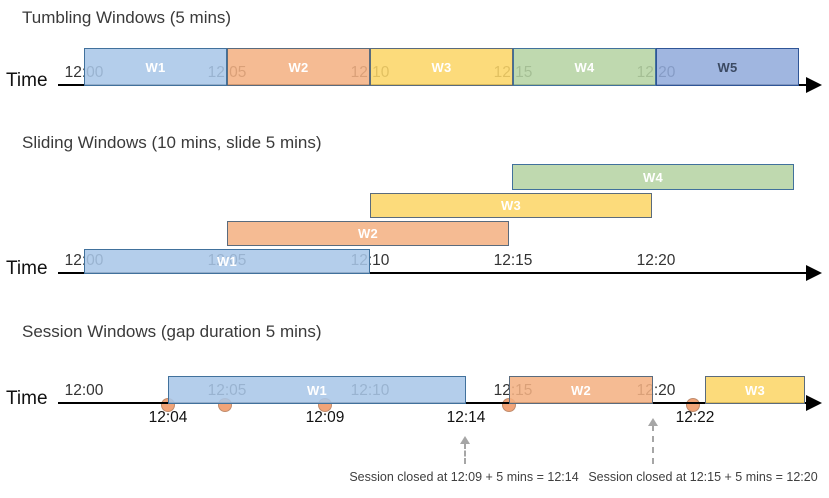  I want to click on annotation-text: Session closed at 12:15 + 5 mins = 12:20, so click(703, 477).